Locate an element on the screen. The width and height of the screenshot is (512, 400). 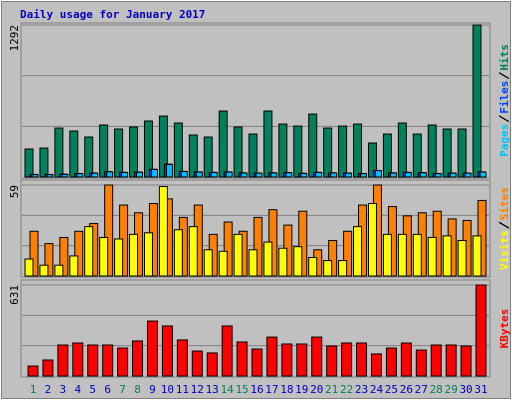
x-tick-label: 14 is located at coordinates (228, 389).